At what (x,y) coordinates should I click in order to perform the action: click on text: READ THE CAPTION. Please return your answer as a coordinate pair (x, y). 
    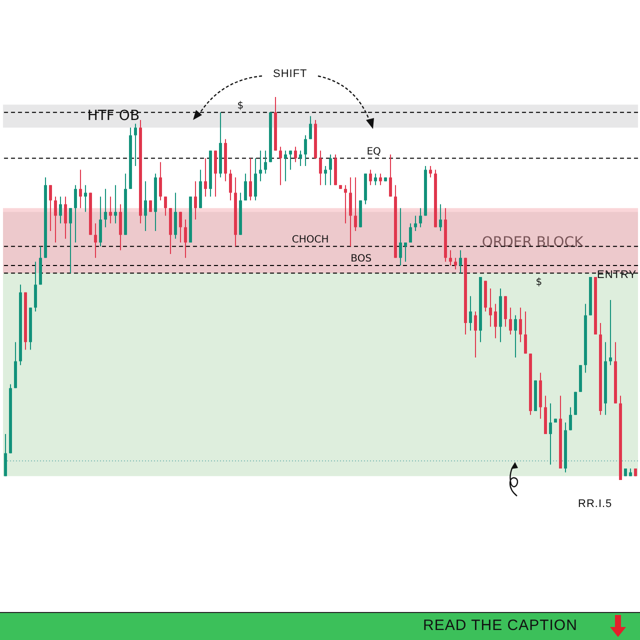
    Looking at the image, I should click on (500, 625).